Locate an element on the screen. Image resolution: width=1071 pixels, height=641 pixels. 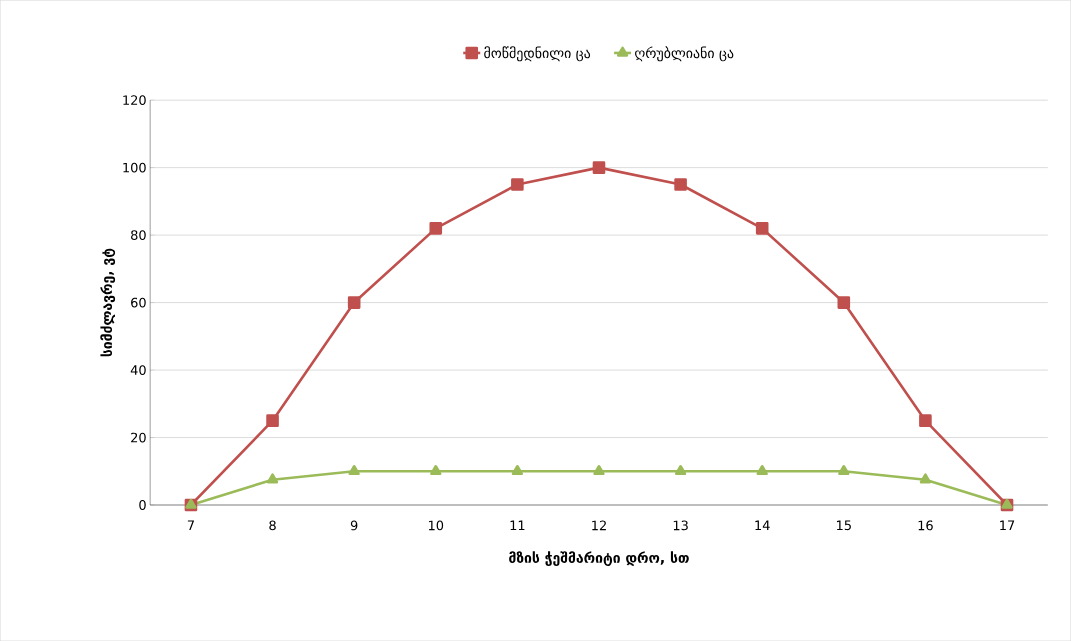
x-tick-label: 14 is located at coordinates (762, 525).